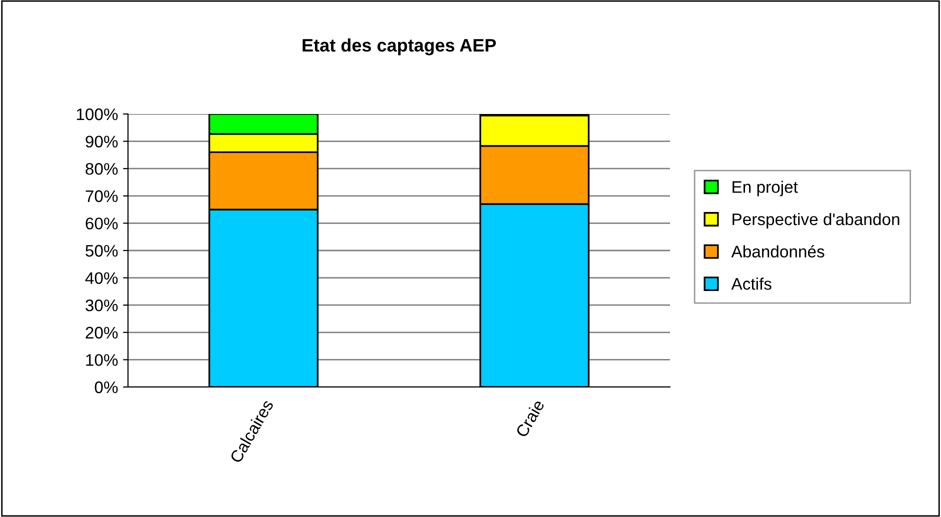 The height and width of the screenshot is (517, 941). I want to click on chart-title: Etat des captages AEP, so click(399, 47).